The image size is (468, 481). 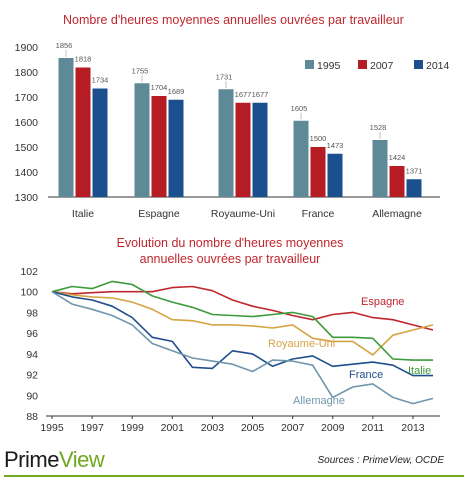 I want to click on series-label-Allemagne: Allemagne, so click(x=319, y=401).